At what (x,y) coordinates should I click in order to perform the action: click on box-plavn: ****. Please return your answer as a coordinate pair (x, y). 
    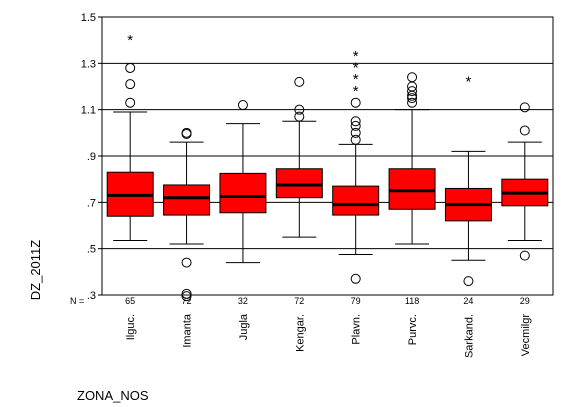
    Looking at the image, I should click on (356, 166).